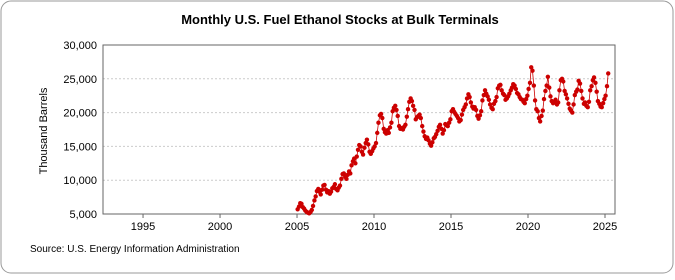 The image size is (675, 280). What do you see at coordinates (297, 227) in the screenshot?
I see `x-tick-label: 2005` at bounding box center [297, 227].